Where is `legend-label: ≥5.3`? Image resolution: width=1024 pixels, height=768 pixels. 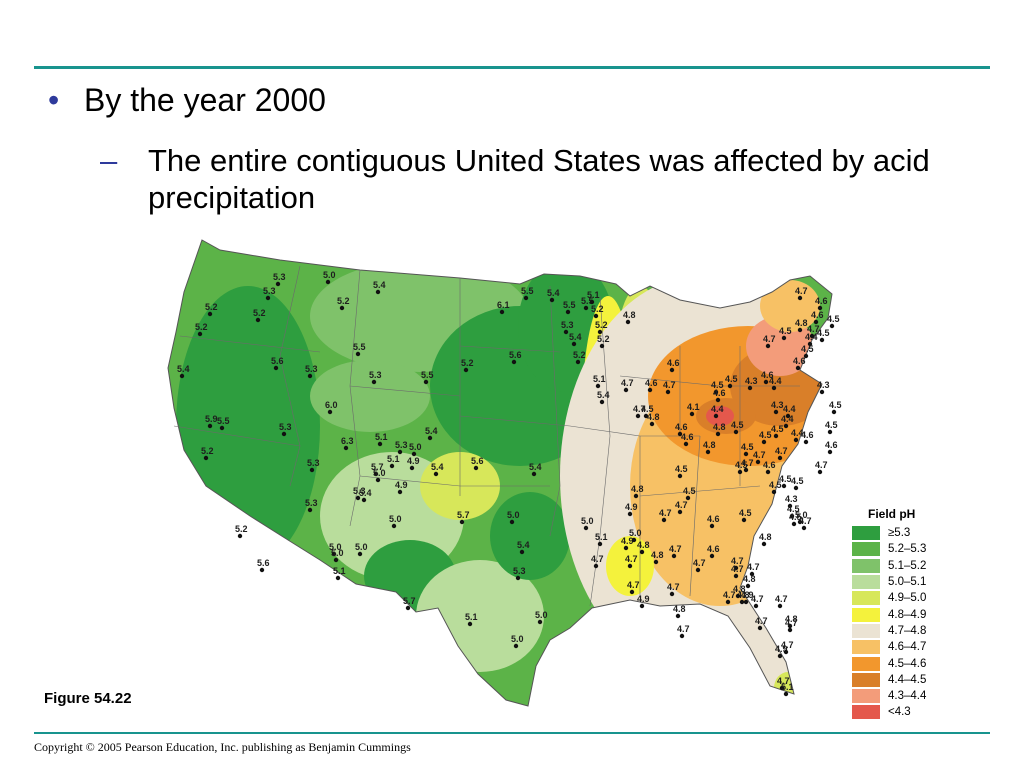 legend-label: ≥5.3 is located at coordinates (899, 533).